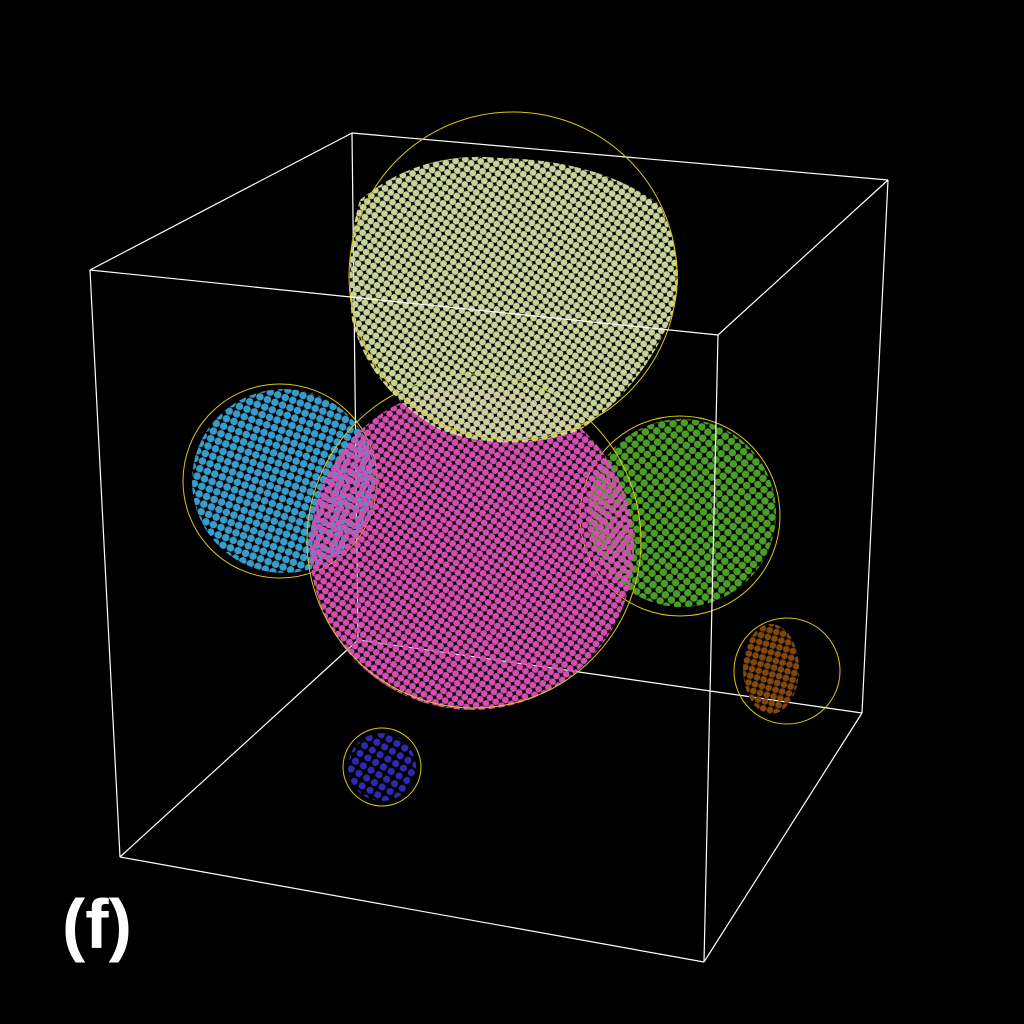 This screenshot has width=1024, height=1024. I want to click on cluster-pale-green, so click(513, 277).